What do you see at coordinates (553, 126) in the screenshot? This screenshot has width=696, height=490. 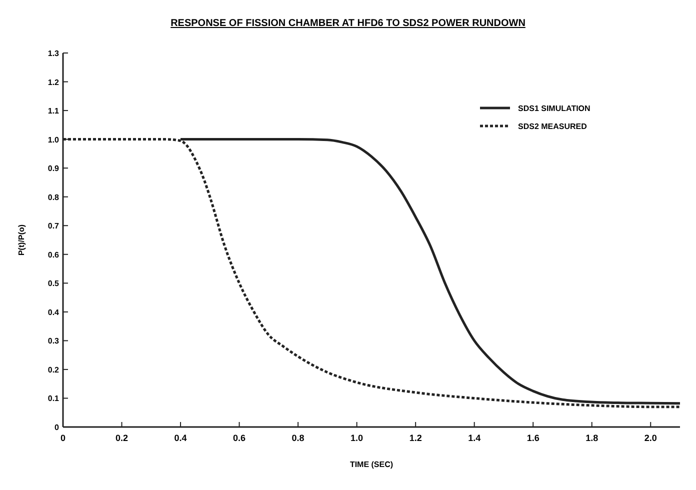 I see `legend-label: SDS2 MEASURED` at bounding box center [553, 126].